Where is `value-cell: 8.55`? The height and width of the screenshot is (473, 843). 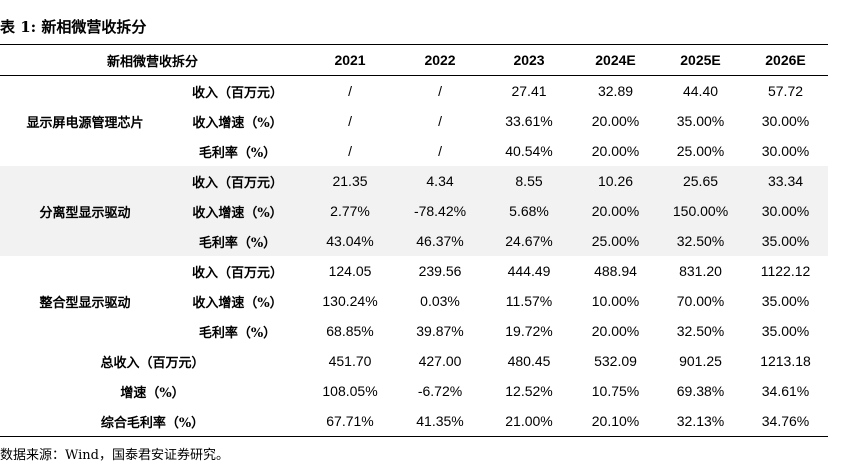
value-cell: 8.55 is located at coordinates (529, 181).